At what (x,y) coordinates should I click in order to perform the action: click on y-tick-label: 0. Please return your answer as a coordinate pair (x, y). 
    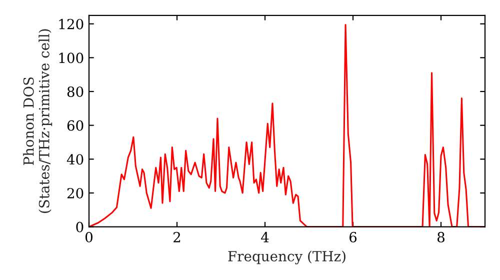
    Looking at the image, I should click on (80, 227).